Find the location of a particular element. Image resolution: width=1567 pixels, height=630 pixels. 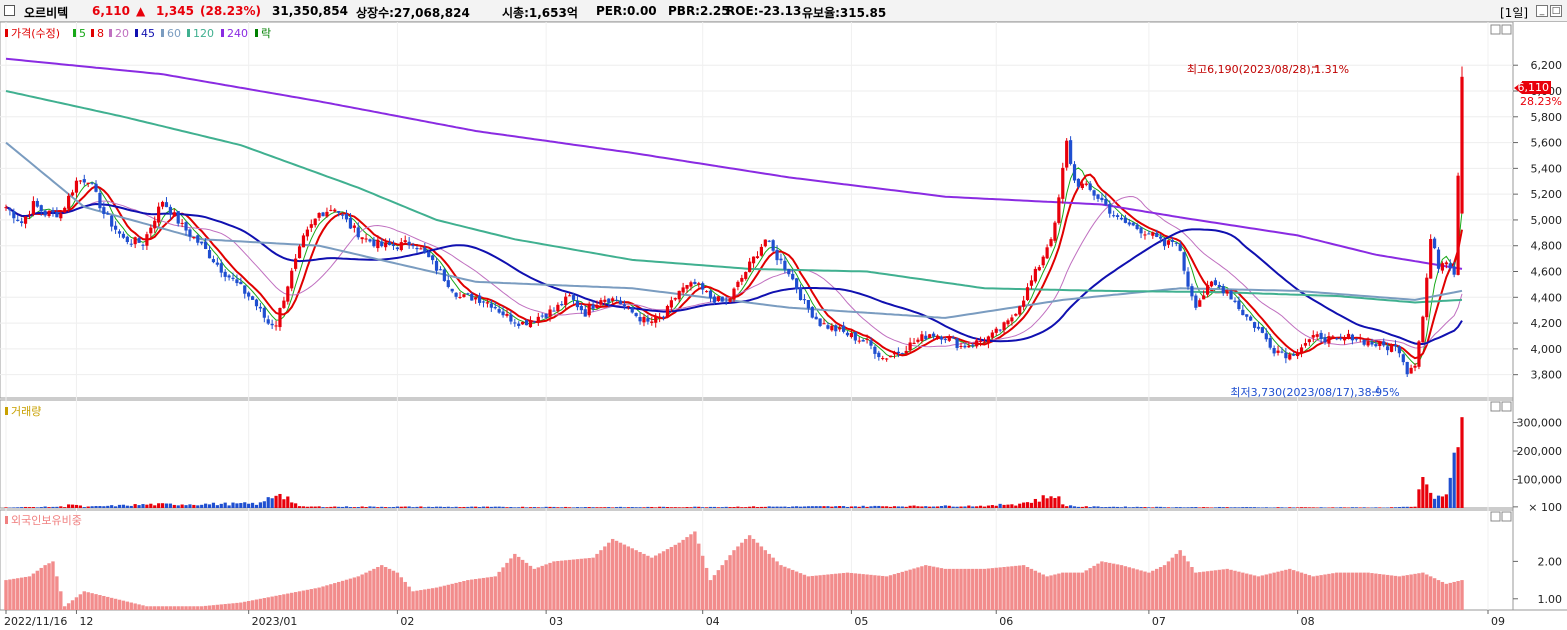

price-tick-label: 5,800 is located at coordinates (1547, 117).